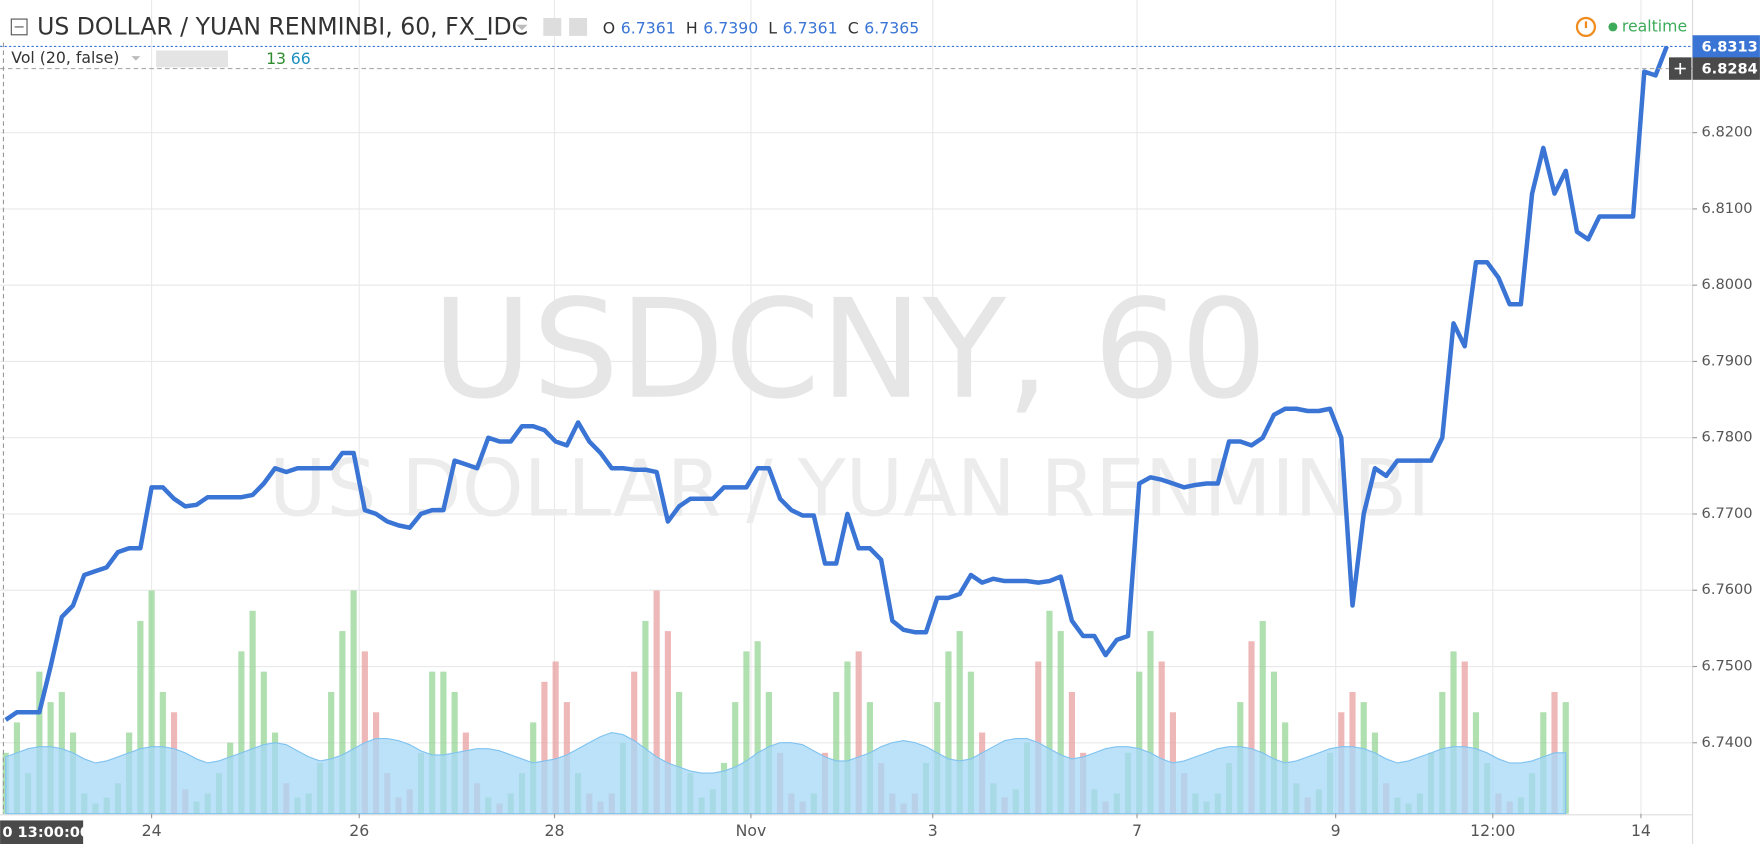  What do you see at coordinates (1137, 830) in the screenshot?
I see `x-tick-label: 7` at bounding box center [1137, 830].